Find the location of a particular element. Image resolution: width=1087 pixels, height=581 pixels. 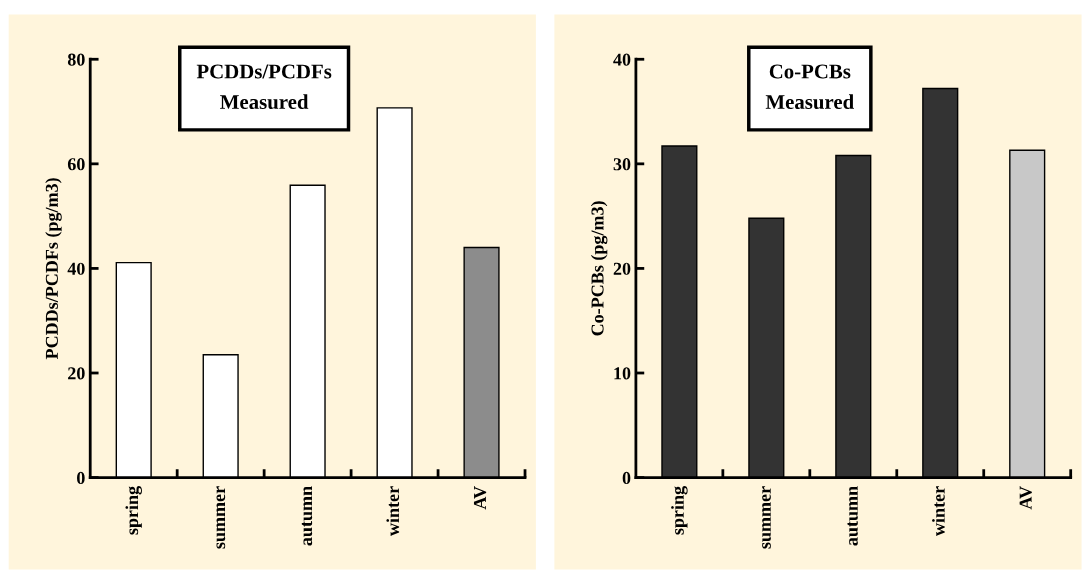

y-tick-label: 10 is located at coordinates (622, 373).